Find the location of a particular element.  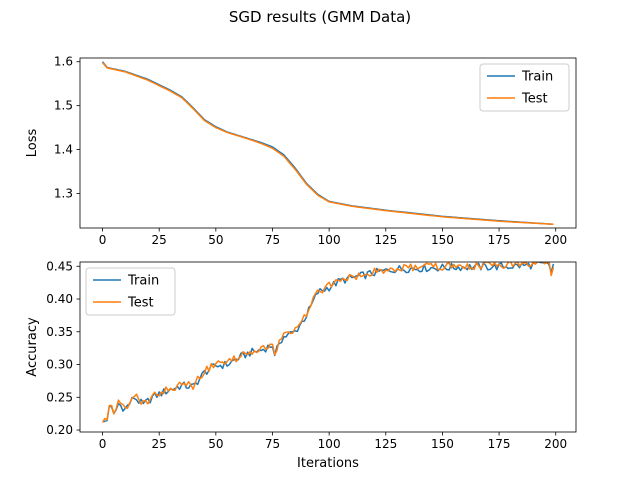

loss-ylabel: Loss is located at coordinates (32, 143).